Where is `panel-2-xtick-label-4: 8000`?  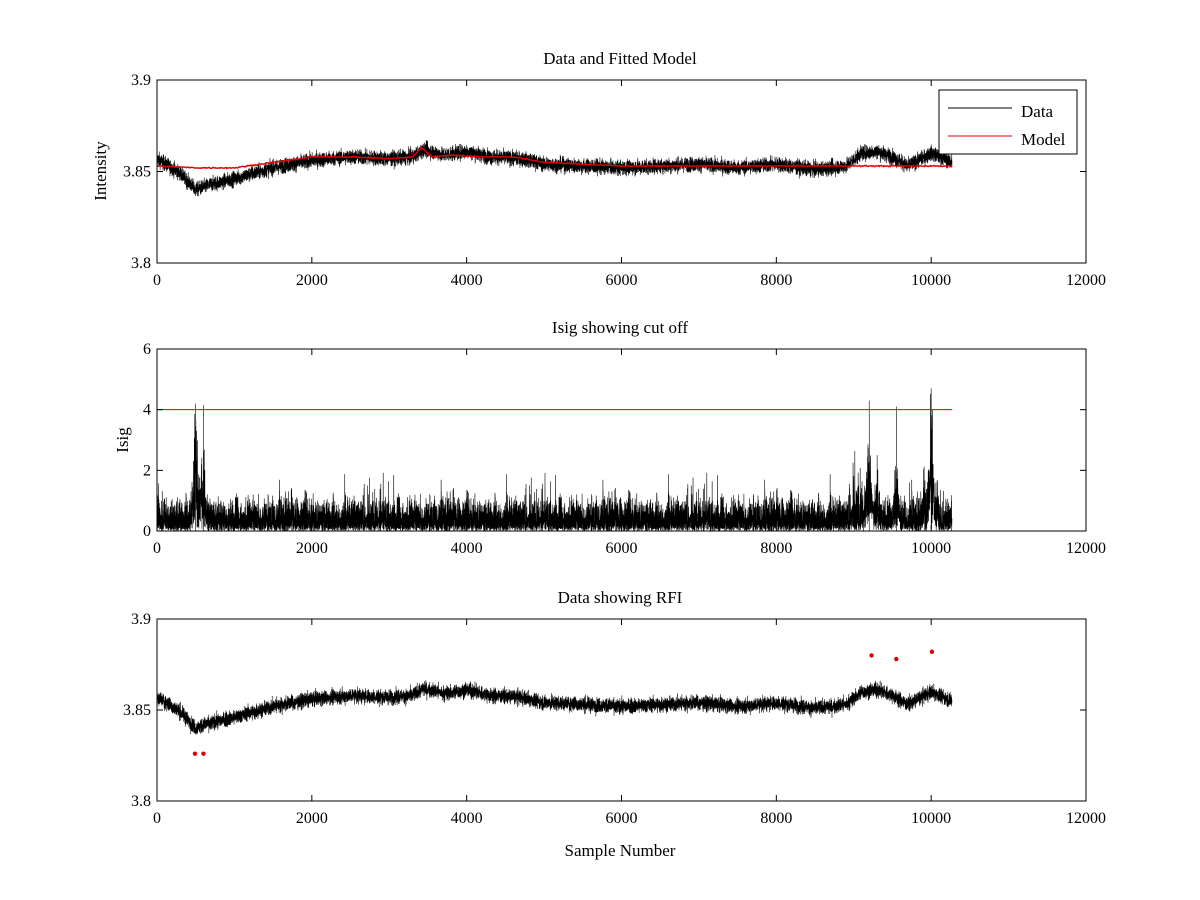 panel-2-xtick-label-4: 8000 is located at coordinates (776, 548).